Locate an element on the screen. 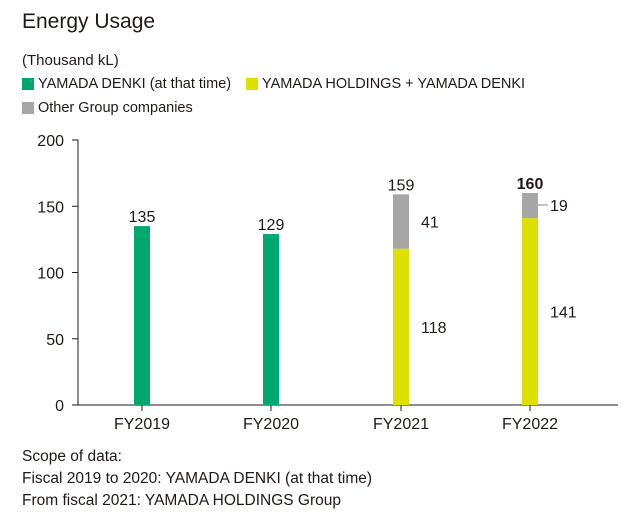 The width and height of the screenshot is (640, 528). legend-label: Other Group companies is located at coordinates (115, 108).